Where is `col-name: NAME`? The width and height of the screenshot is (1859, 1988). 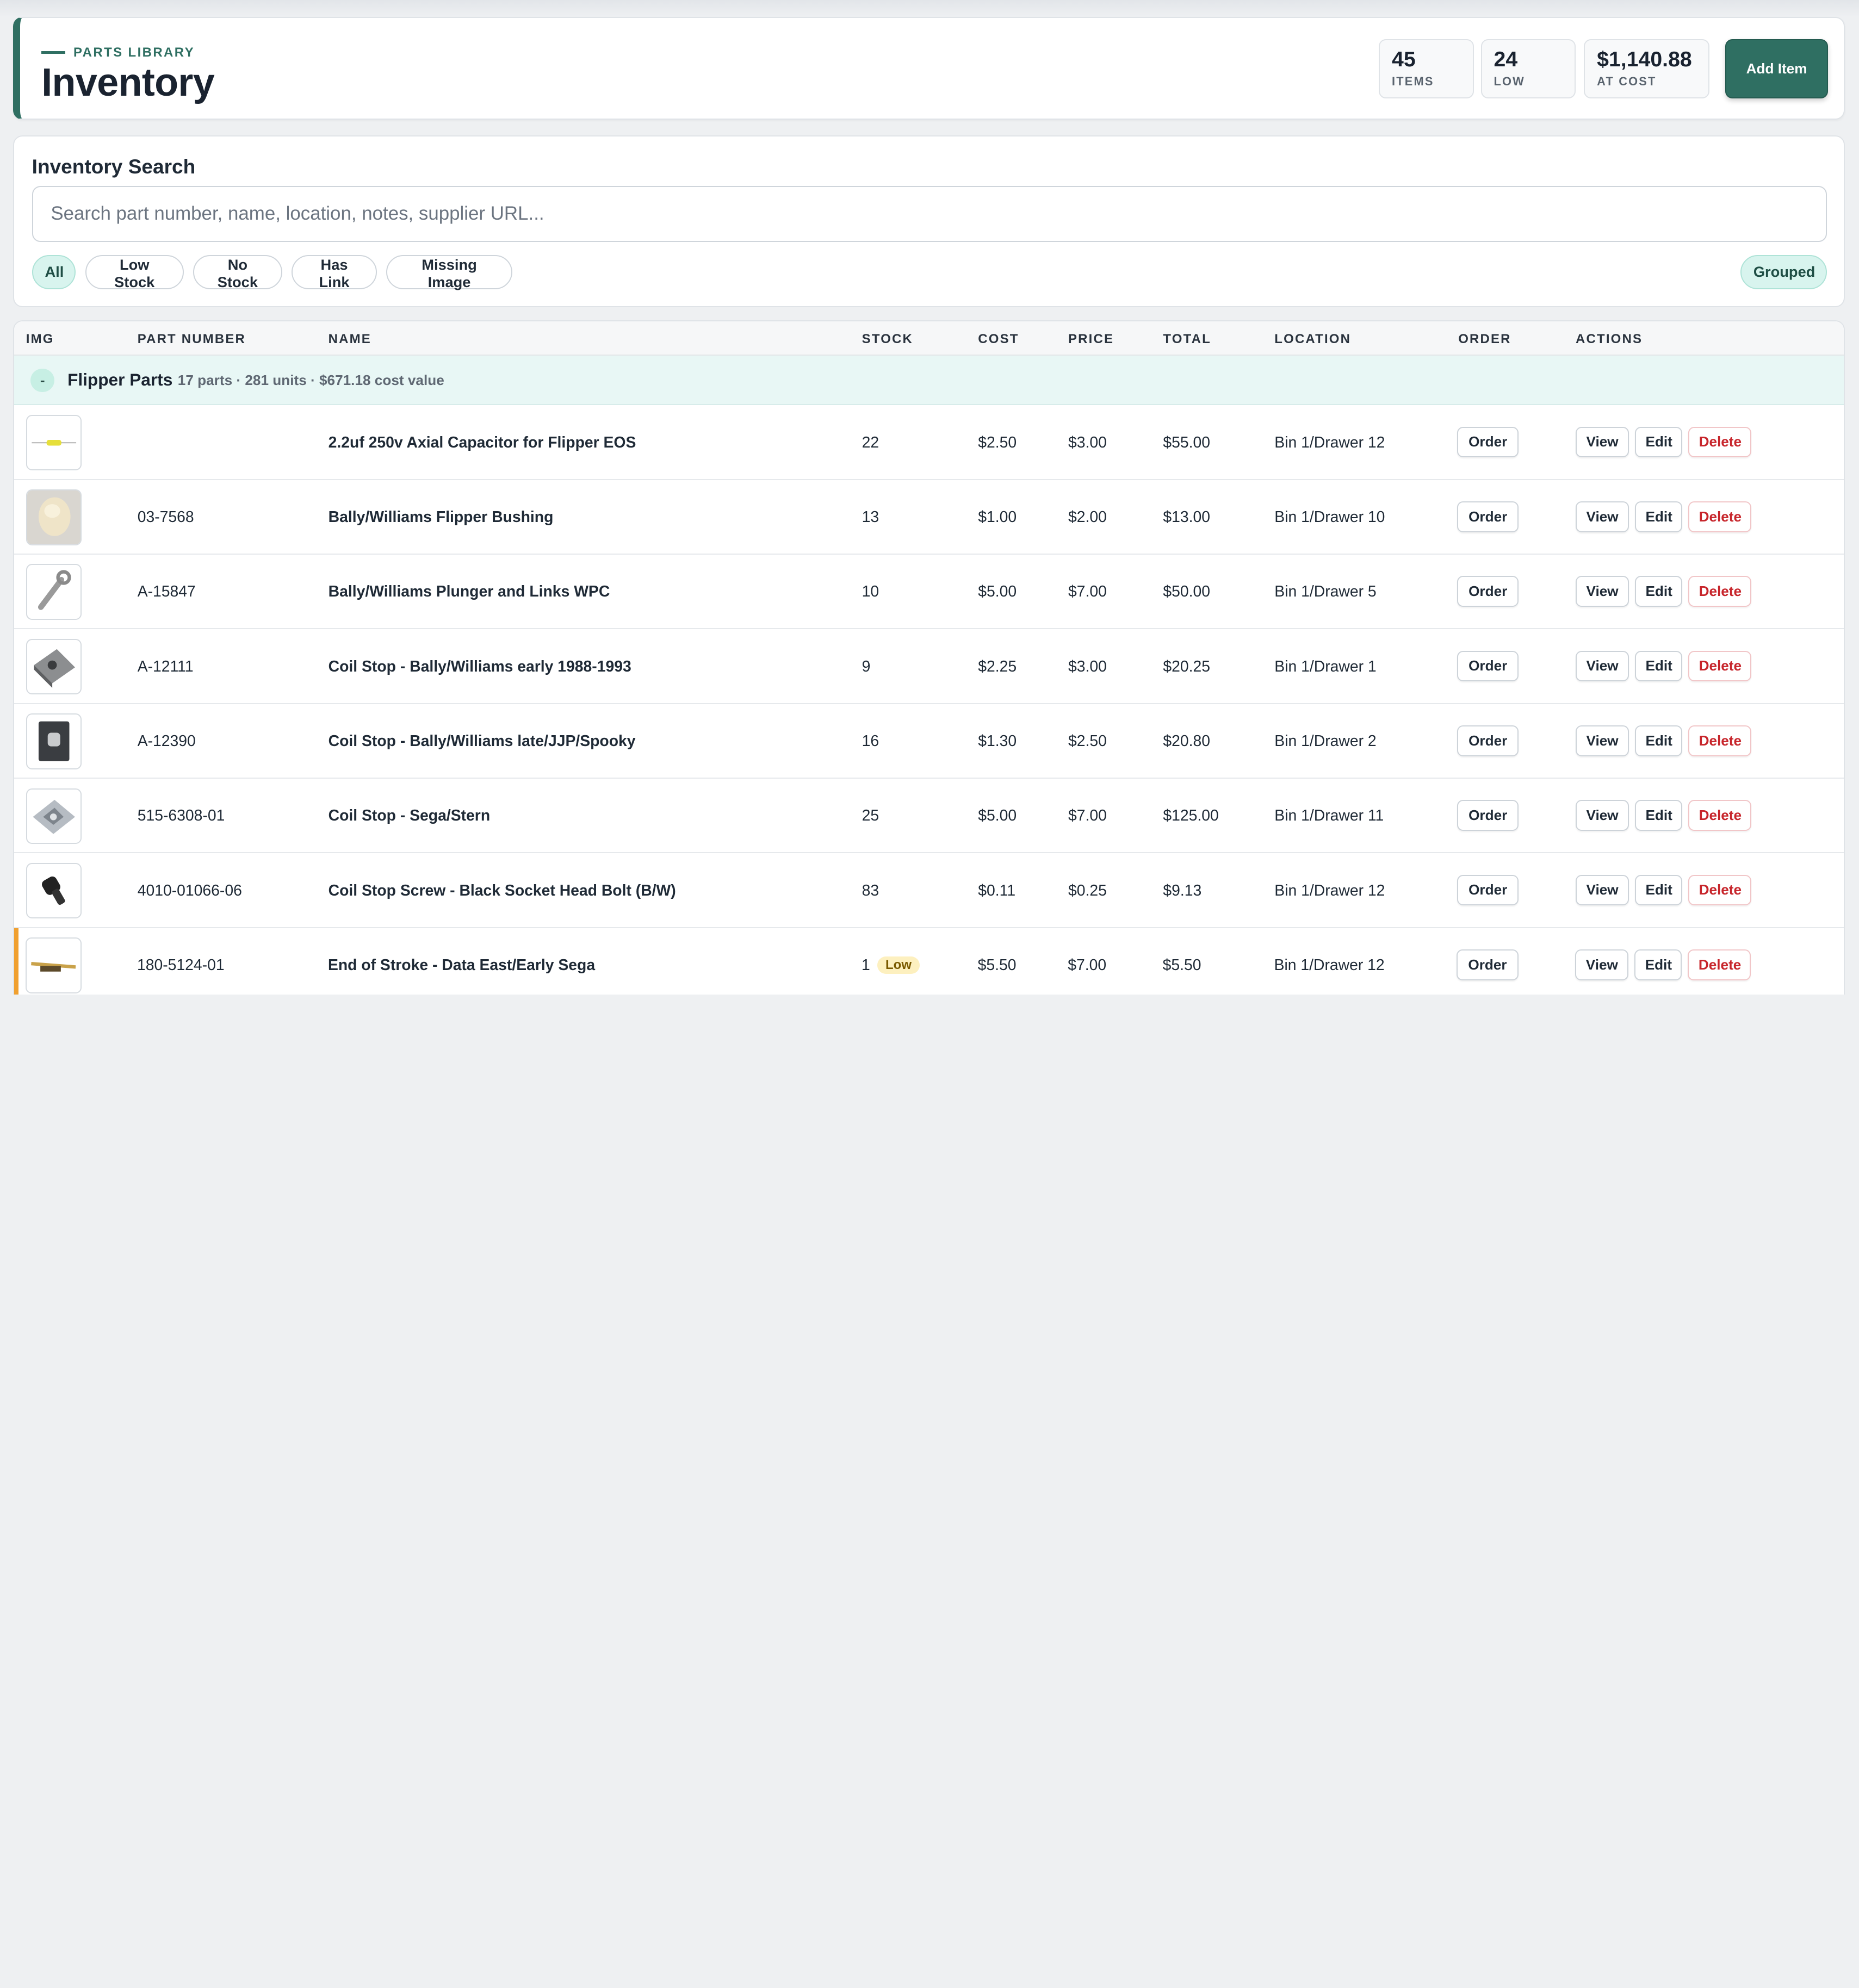
col-name: NAME is located at coordinates (350, 339).